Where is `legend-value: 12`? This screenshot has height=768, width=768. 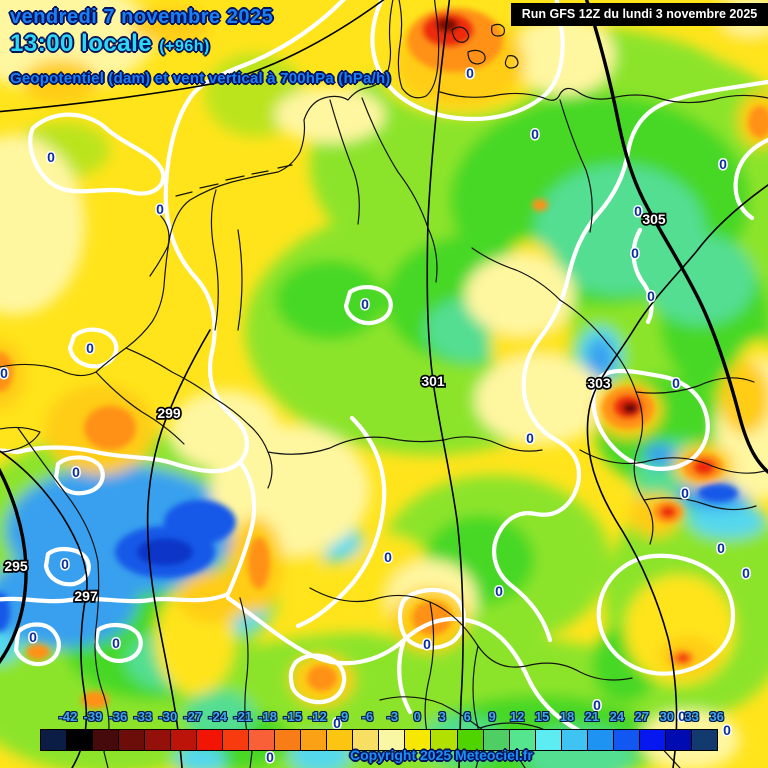
legend-value: 12 is located at coordinates (517, 716).